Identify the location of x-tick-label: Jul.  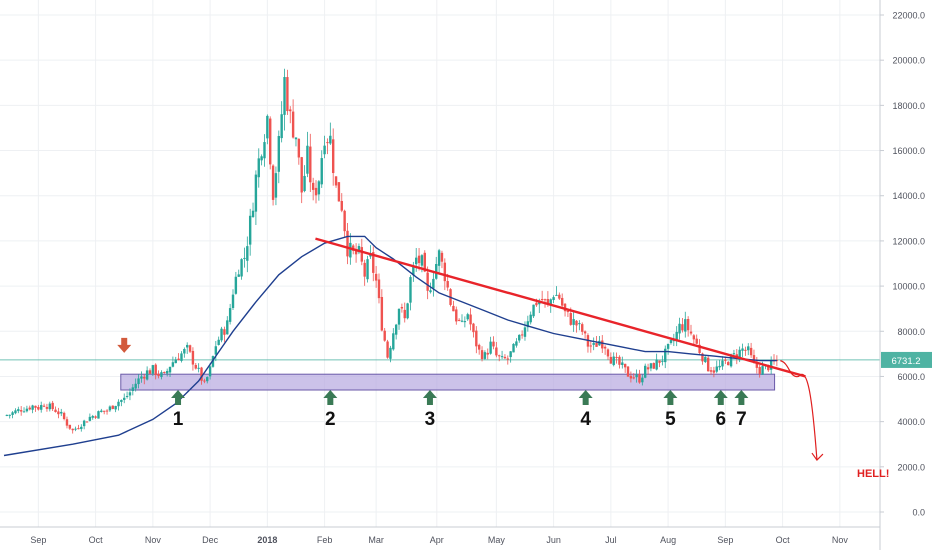
(611, 540).